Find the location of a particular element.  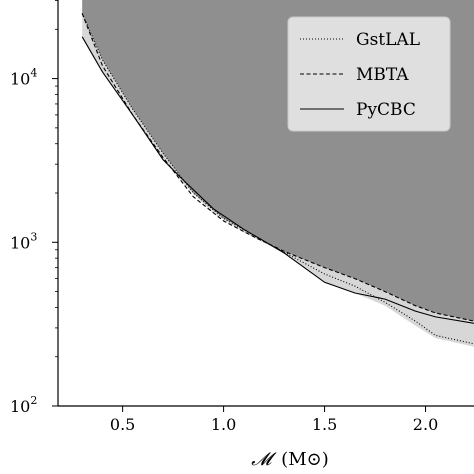

x-tick-label: 1.0 is located at coordinates (223, 424).